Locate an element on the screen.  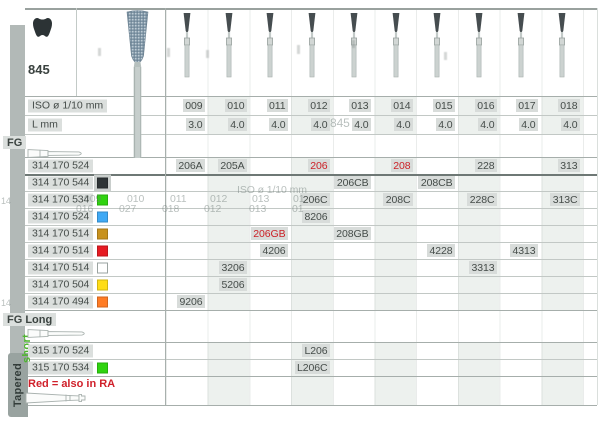
ghost-number: 012 is located at coordinates (213, 209).